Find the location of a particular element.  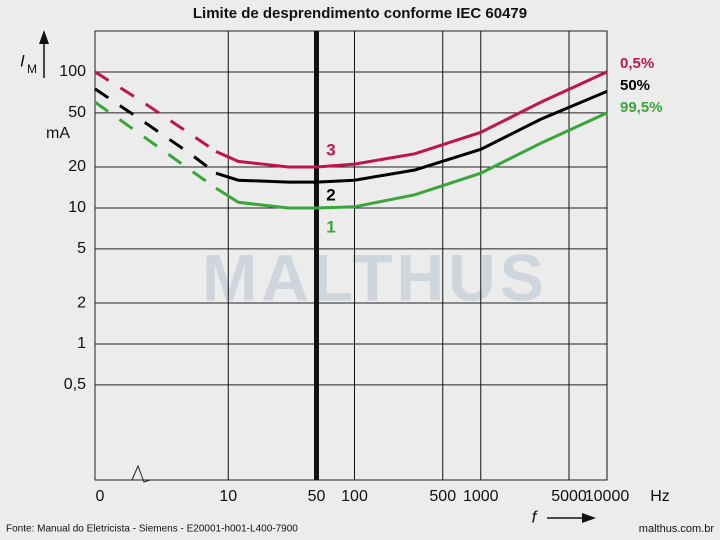

y-tick-label: 50 is located at coordinates (77, 112).